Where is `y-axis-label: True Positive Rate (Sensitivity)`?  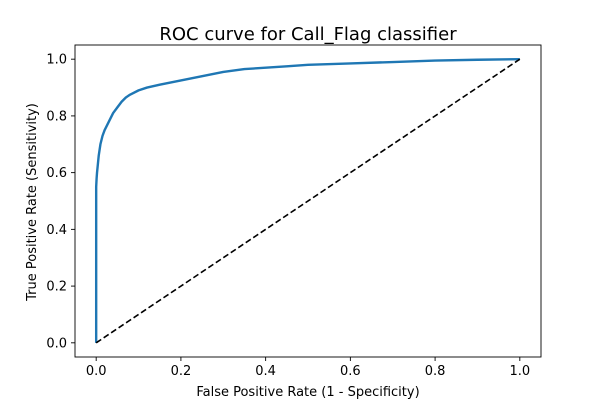
y-axis-label: True Positive Rate (Sensitivity) is located at coordinates (32, 202).